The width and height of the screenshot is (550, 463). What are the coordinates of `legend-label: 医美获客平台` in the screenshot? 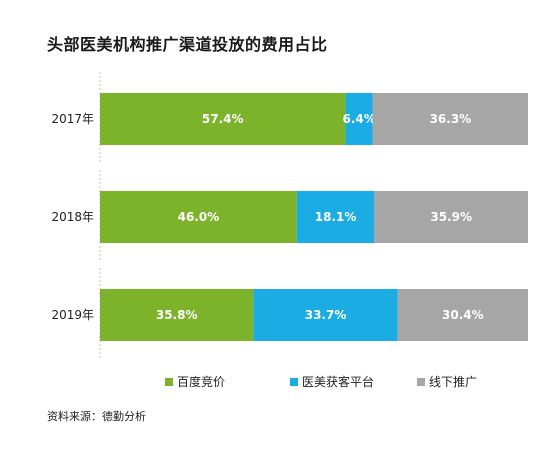 It's located at (338, 381).